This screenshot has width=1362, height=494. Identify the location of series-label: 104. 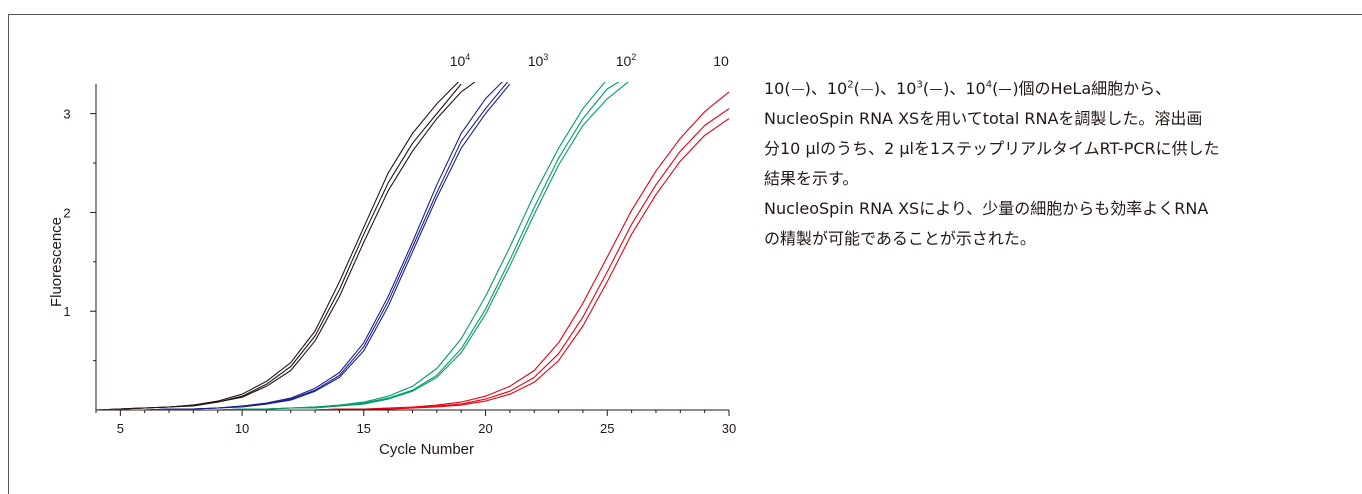
(460, 60).